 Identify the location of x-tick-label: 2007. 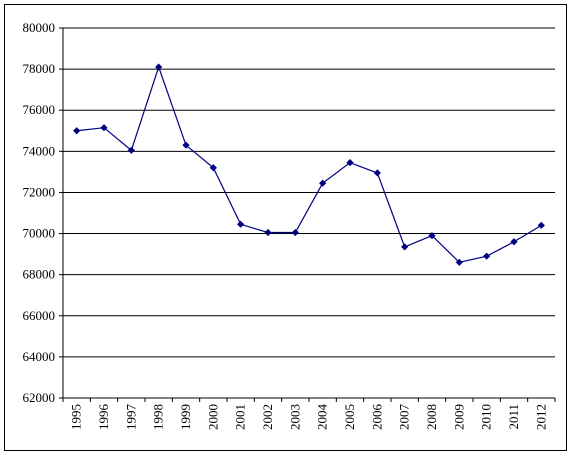
(404, 417).